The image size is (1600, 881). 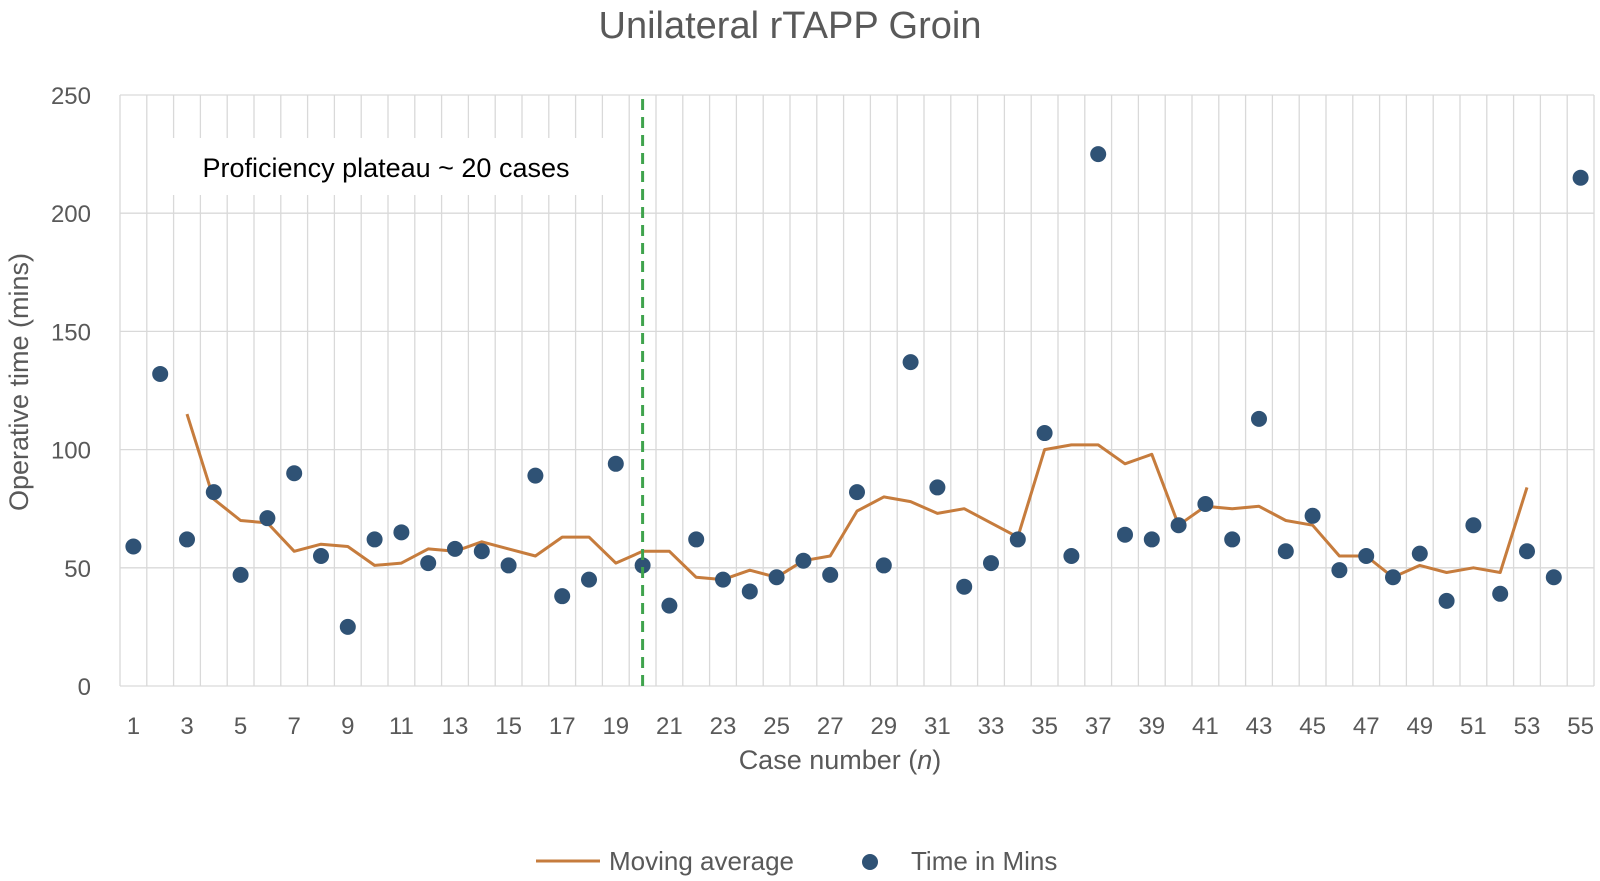 What do you see at coordinates (723, 726) in the screenshot?
I see `x-tick-label: 23` at bounding box center [723, 726].